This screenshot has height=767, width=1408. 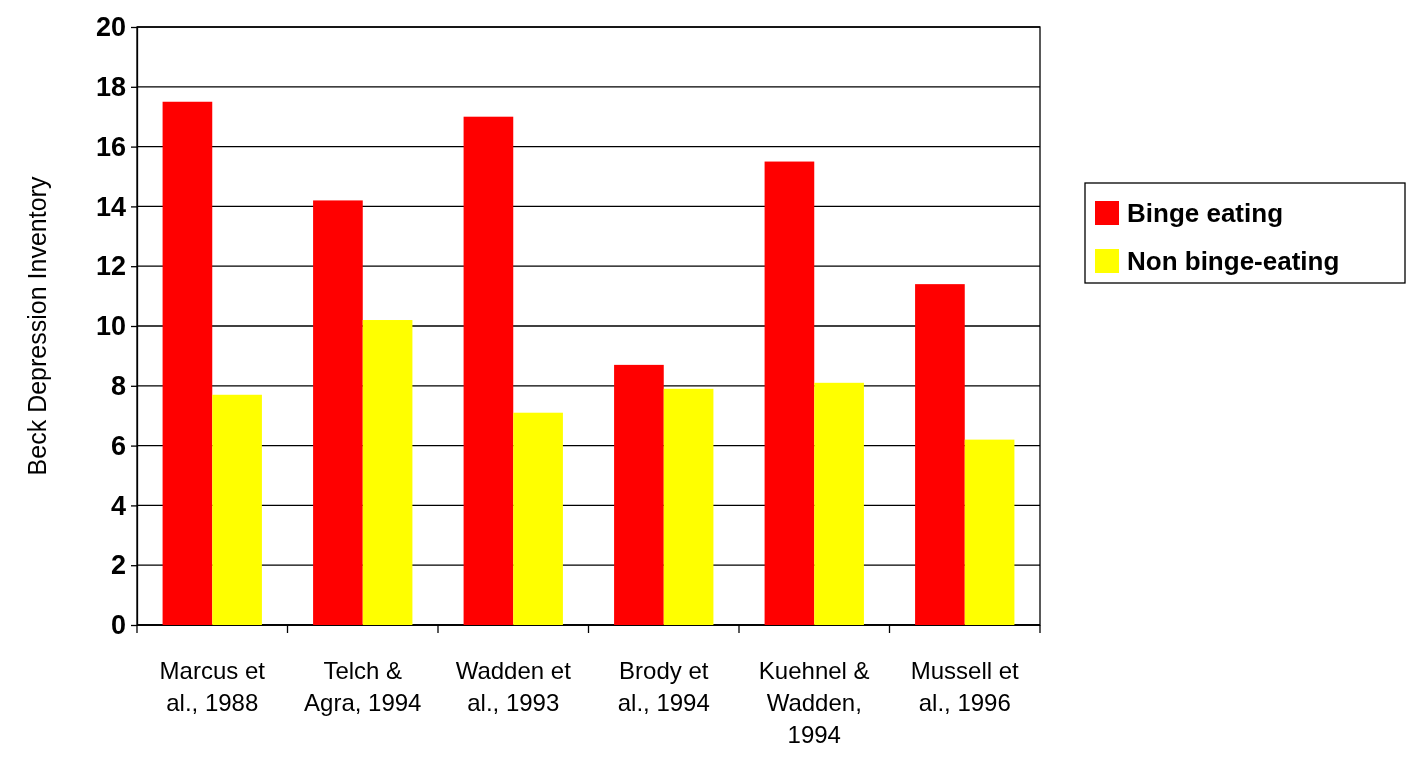 What do you see at coordinates (965, 686) in the screenshot?
I see `x-tick-label: Mussell et al., 1996` at bounding box center [965, 686].